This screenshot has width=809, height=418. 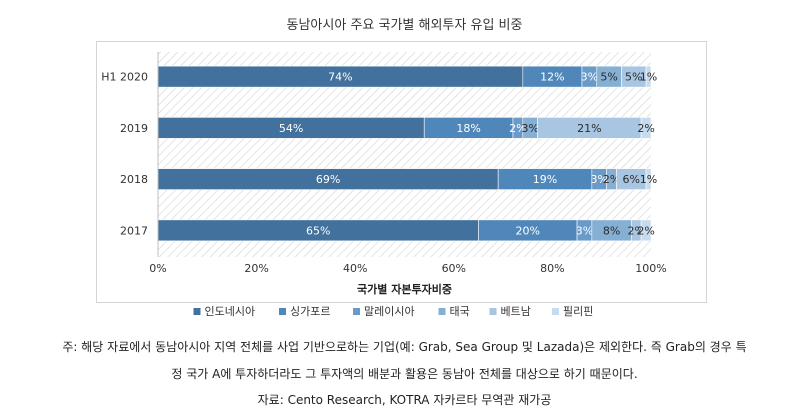 What do you see at coordinates (552, 77) in the screenshot?
I see `data-label: 12%` at bounding box center [552, 77].